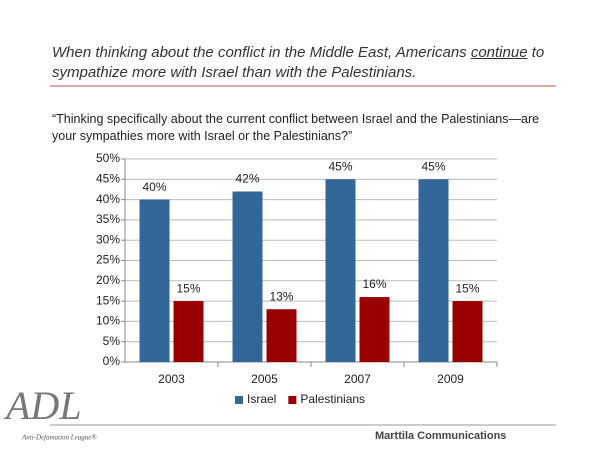 The width and height of the screenshot is (600, 450). Describe the element at coordinates (171, 379) in the screenshot. I see `x-tick-label: 2003` at that location.